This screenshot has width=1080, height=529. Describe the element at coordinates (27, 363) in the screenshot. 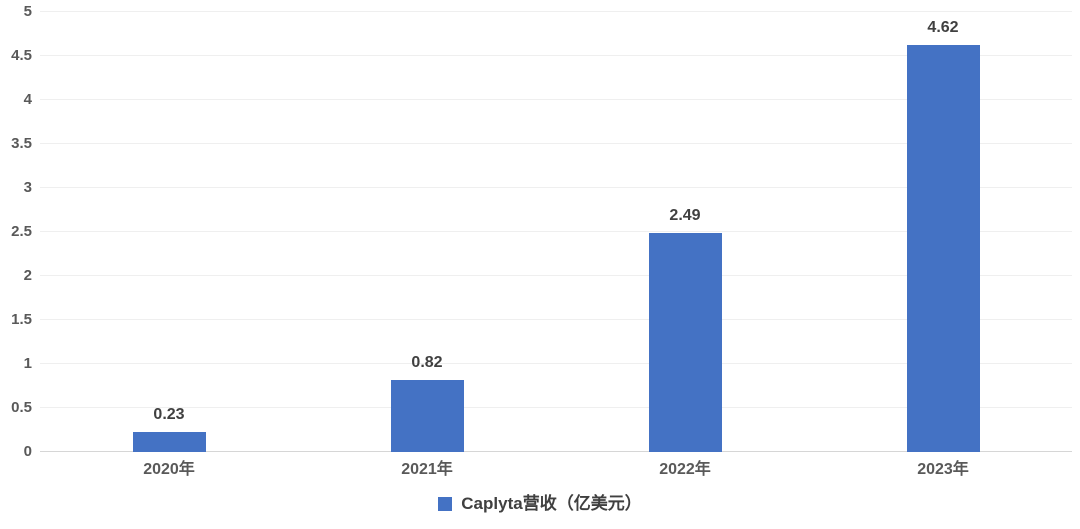

I see `y-axis-tick-label: 1` at that location.